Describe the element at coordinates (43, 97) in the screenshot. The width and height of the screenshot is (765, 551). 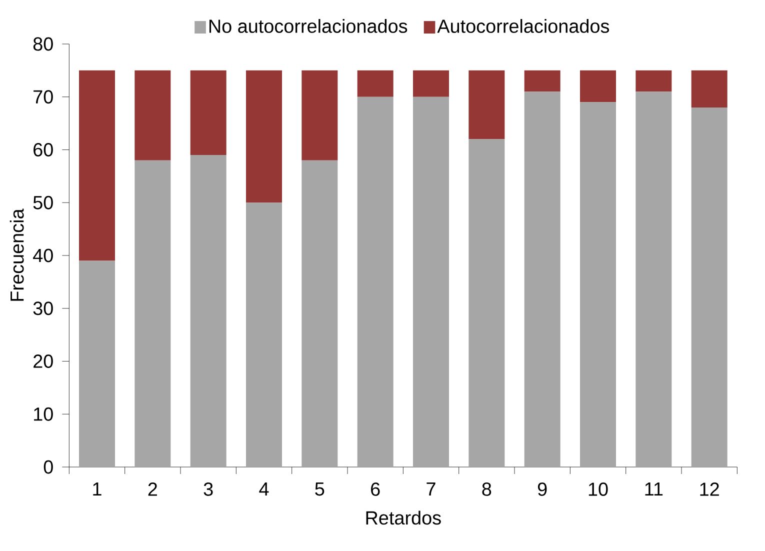
I see `y-tick-label: 70` at that location.